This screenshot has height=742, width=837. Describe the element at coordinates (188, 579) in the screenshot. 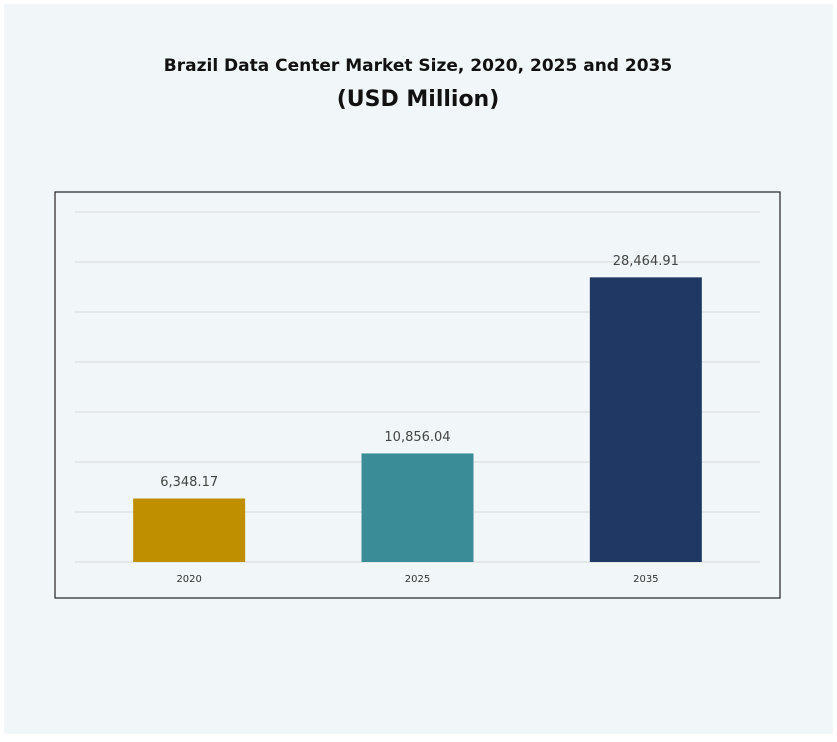

I see `x-tick-label: 2020` at that location.